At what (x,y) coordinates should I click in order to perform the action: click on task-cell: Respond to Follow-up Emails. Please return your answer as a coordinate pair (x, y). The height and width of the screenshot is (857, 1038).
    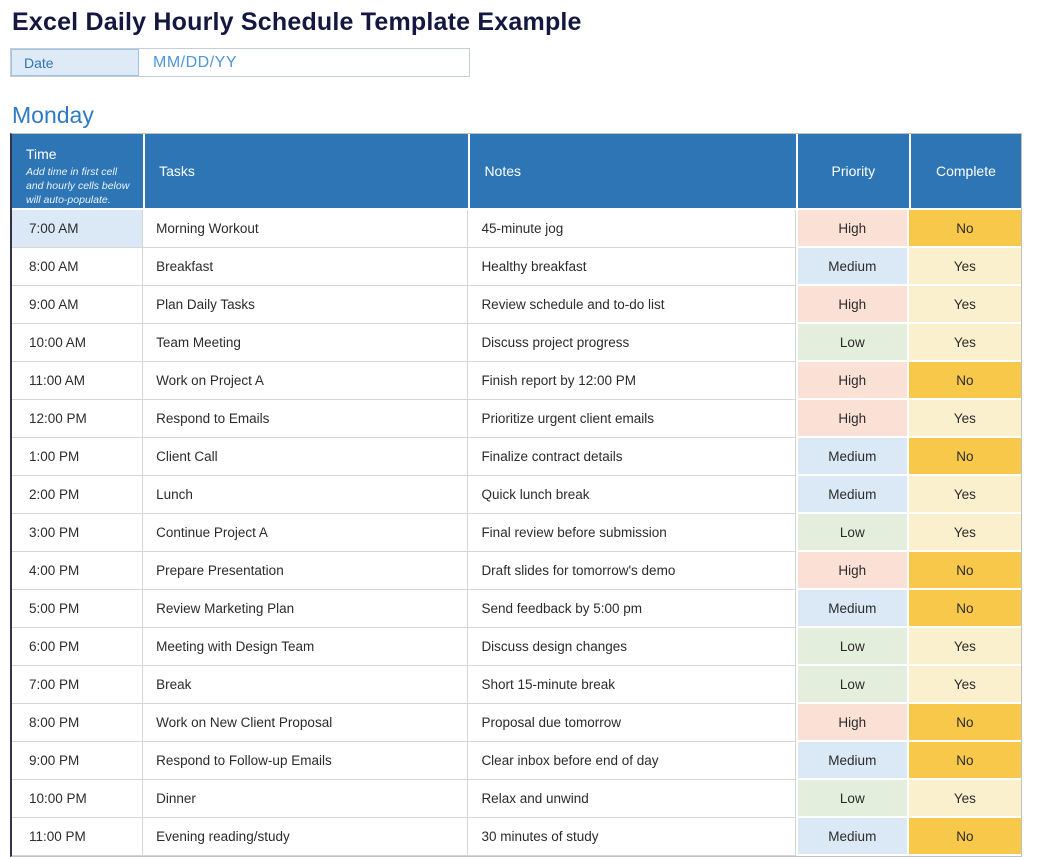
    Looking at the image, I should click on (306, 761).